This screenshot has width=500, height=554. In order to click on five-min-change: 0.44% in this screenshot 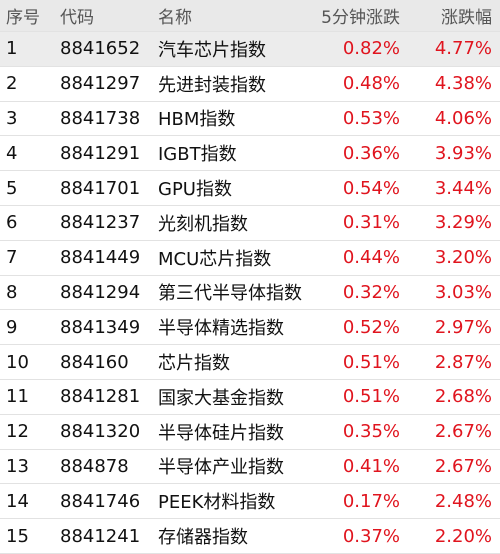, I will do `click(371, 258)`.